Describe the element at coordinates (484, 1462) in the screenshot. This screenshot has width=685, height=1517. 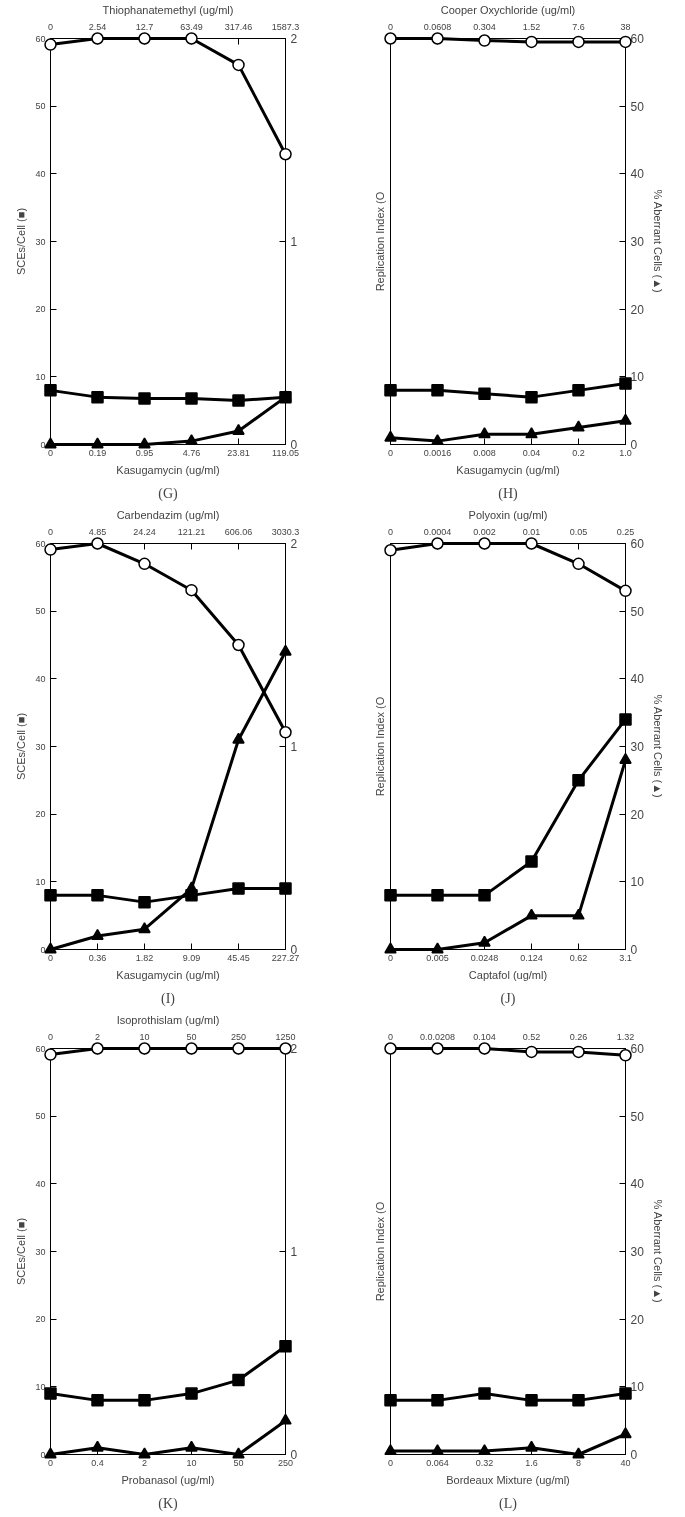
I see `x-tick-label: 0.32` at that location.